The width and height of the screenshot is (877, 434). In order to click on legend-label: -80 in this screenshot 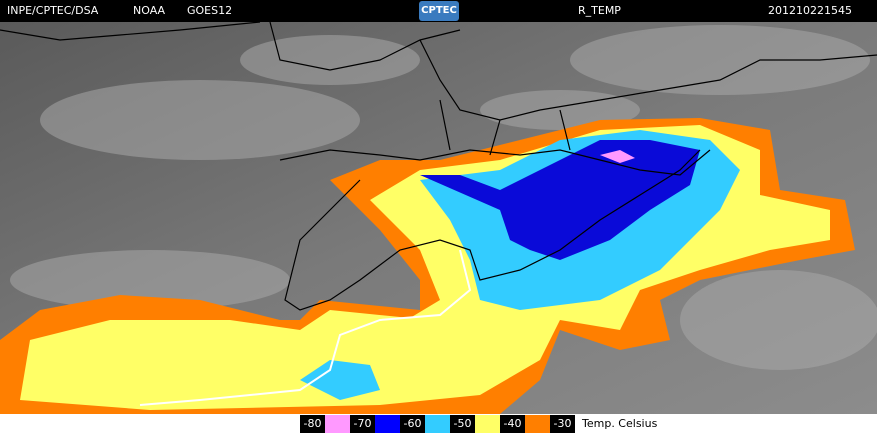, I will do `click(313, 423)`.